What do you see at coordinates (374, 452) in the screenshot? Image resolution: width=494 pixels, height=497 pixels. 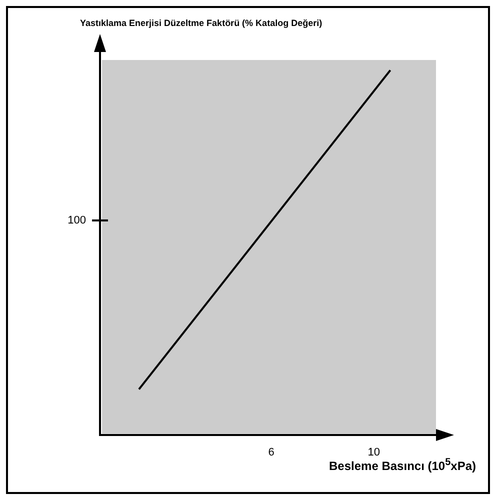 I see `x-tick-label: 10` at bounding box center [374, 452].